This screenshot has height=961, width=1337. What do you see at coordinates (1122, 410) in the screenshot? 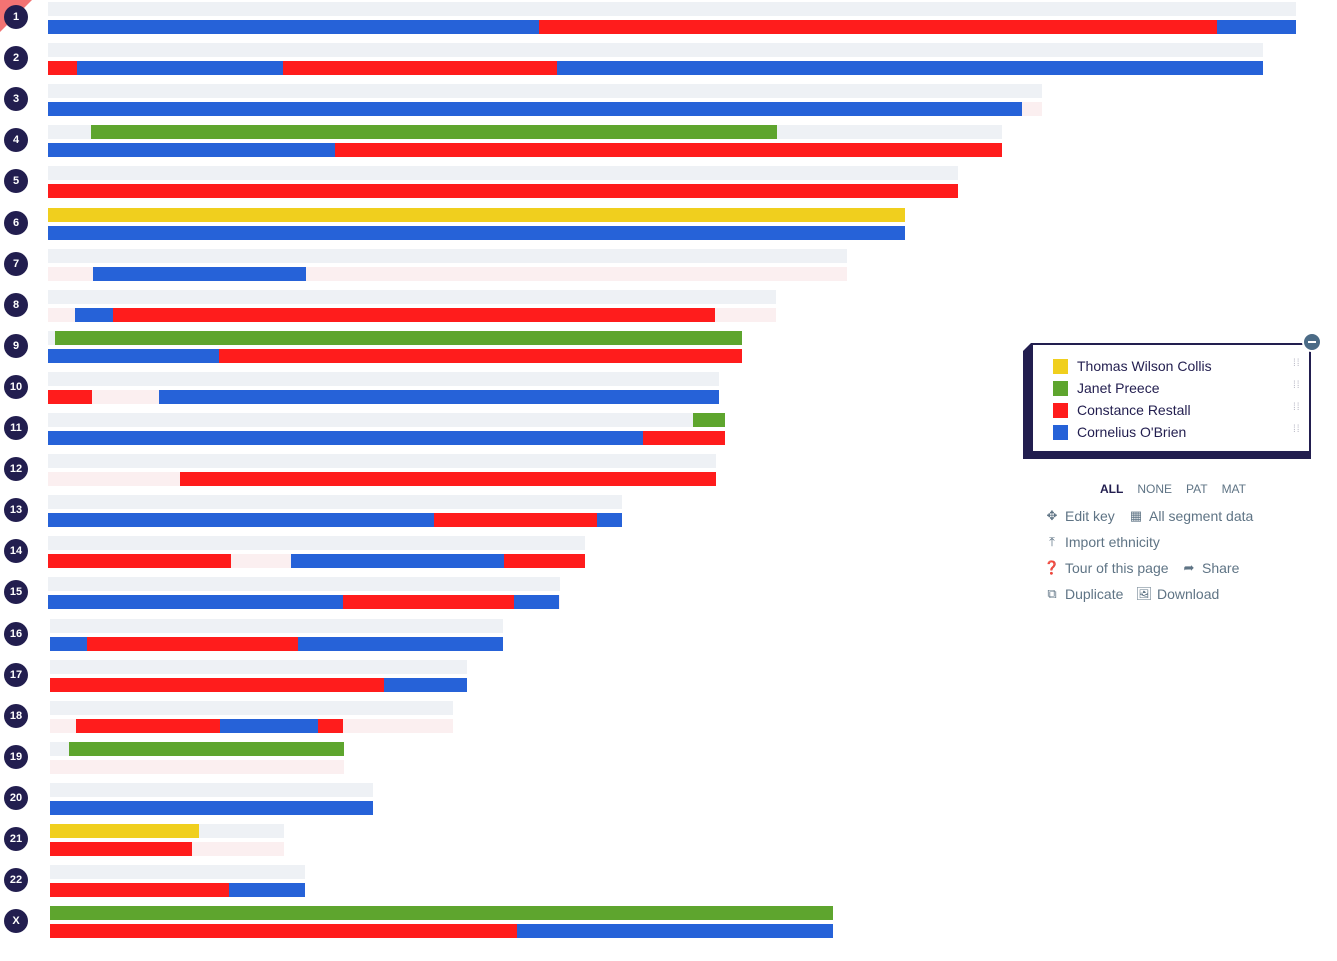
I see `legend-item-constance: Constance Restall` at bounding box center [1122, 410].